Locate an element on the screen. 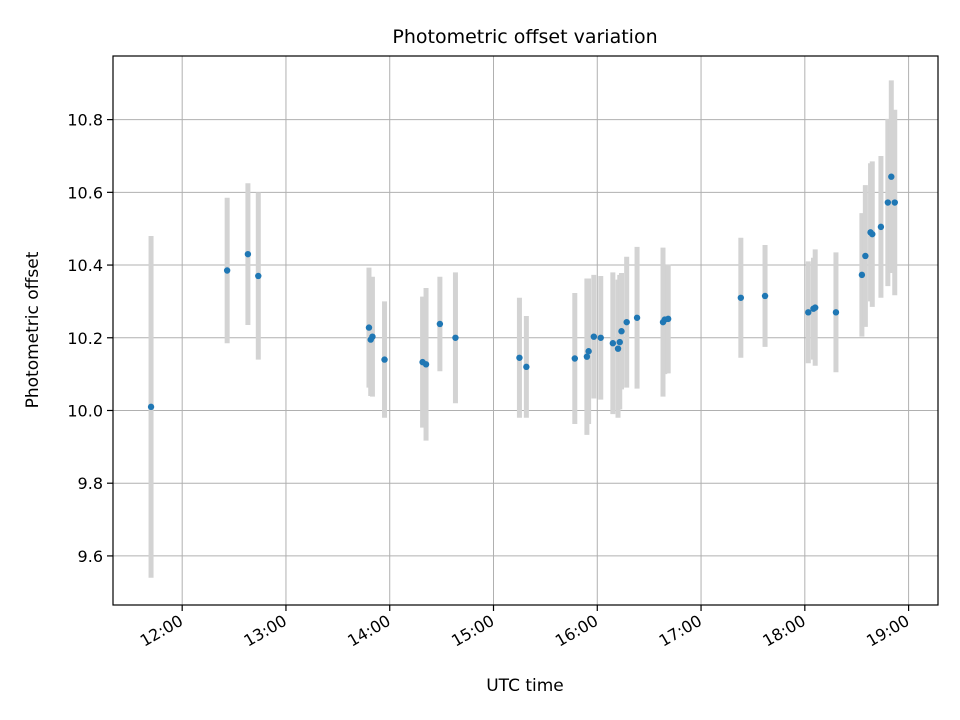 This screenshot has height=720, width=960. y-tick-label: 9.8 is located at coordinates (90, 483).